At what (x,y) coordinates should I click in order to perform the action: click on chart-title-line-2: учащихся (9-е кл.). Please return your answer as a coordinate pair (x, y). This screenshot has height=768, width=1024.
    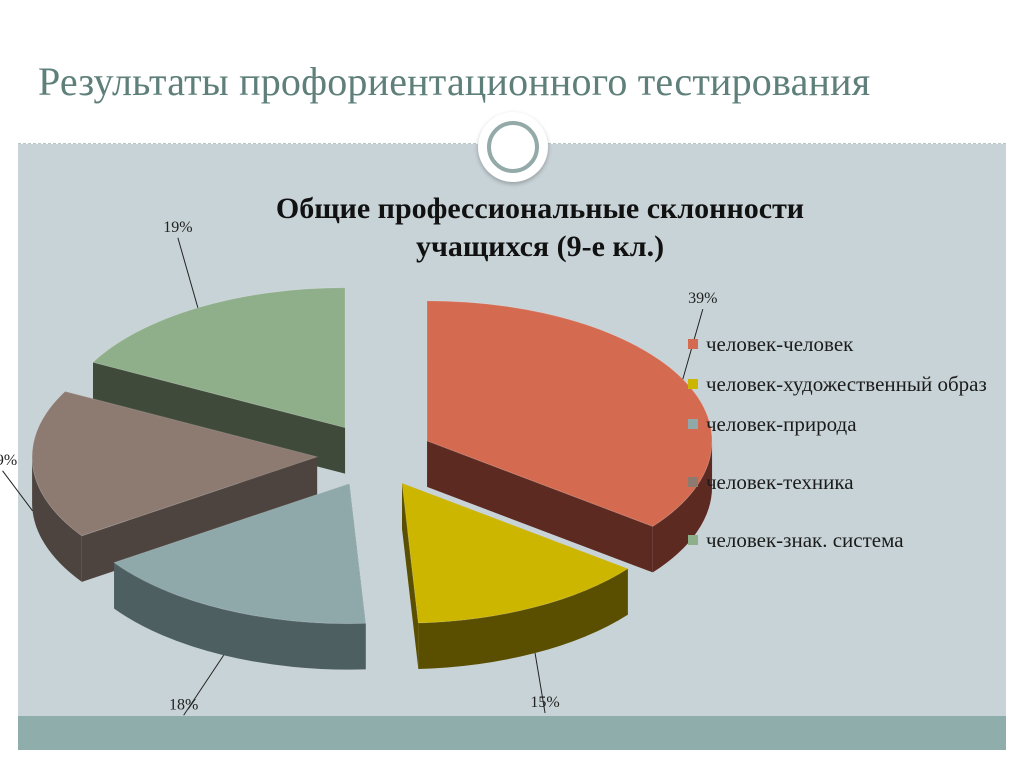
    Looking at the image, I should click on (540, 246).